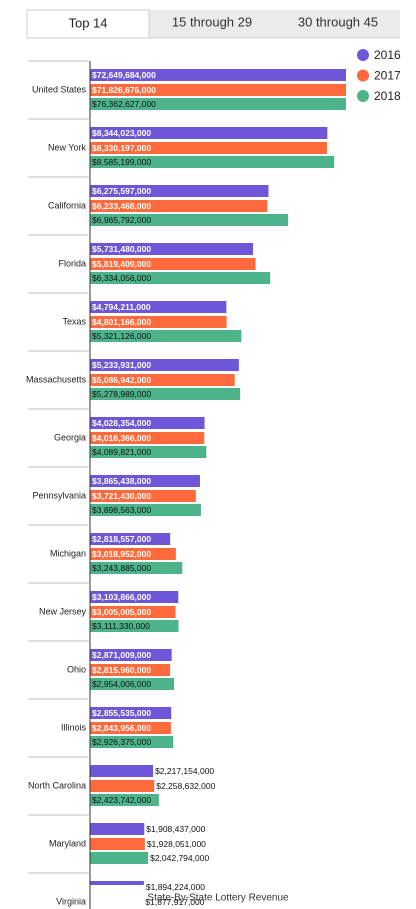 The height and width of the screenshot is (909, 416). I want to click on value-label: $76,362,627,000, so click(124, 104).